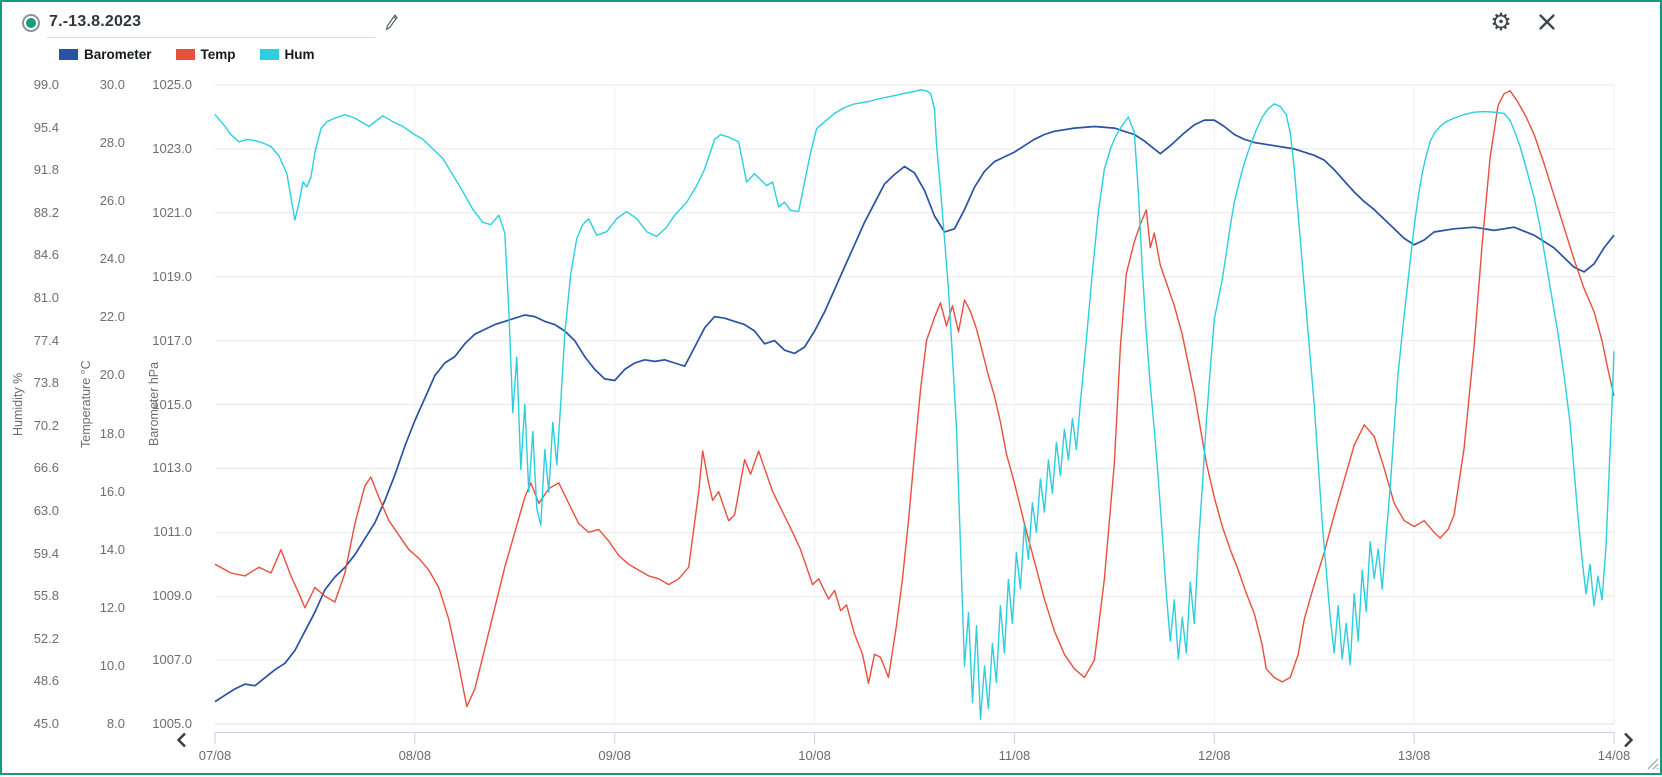  I want to click on legend-item-hum: Hum, so click(287, 54).